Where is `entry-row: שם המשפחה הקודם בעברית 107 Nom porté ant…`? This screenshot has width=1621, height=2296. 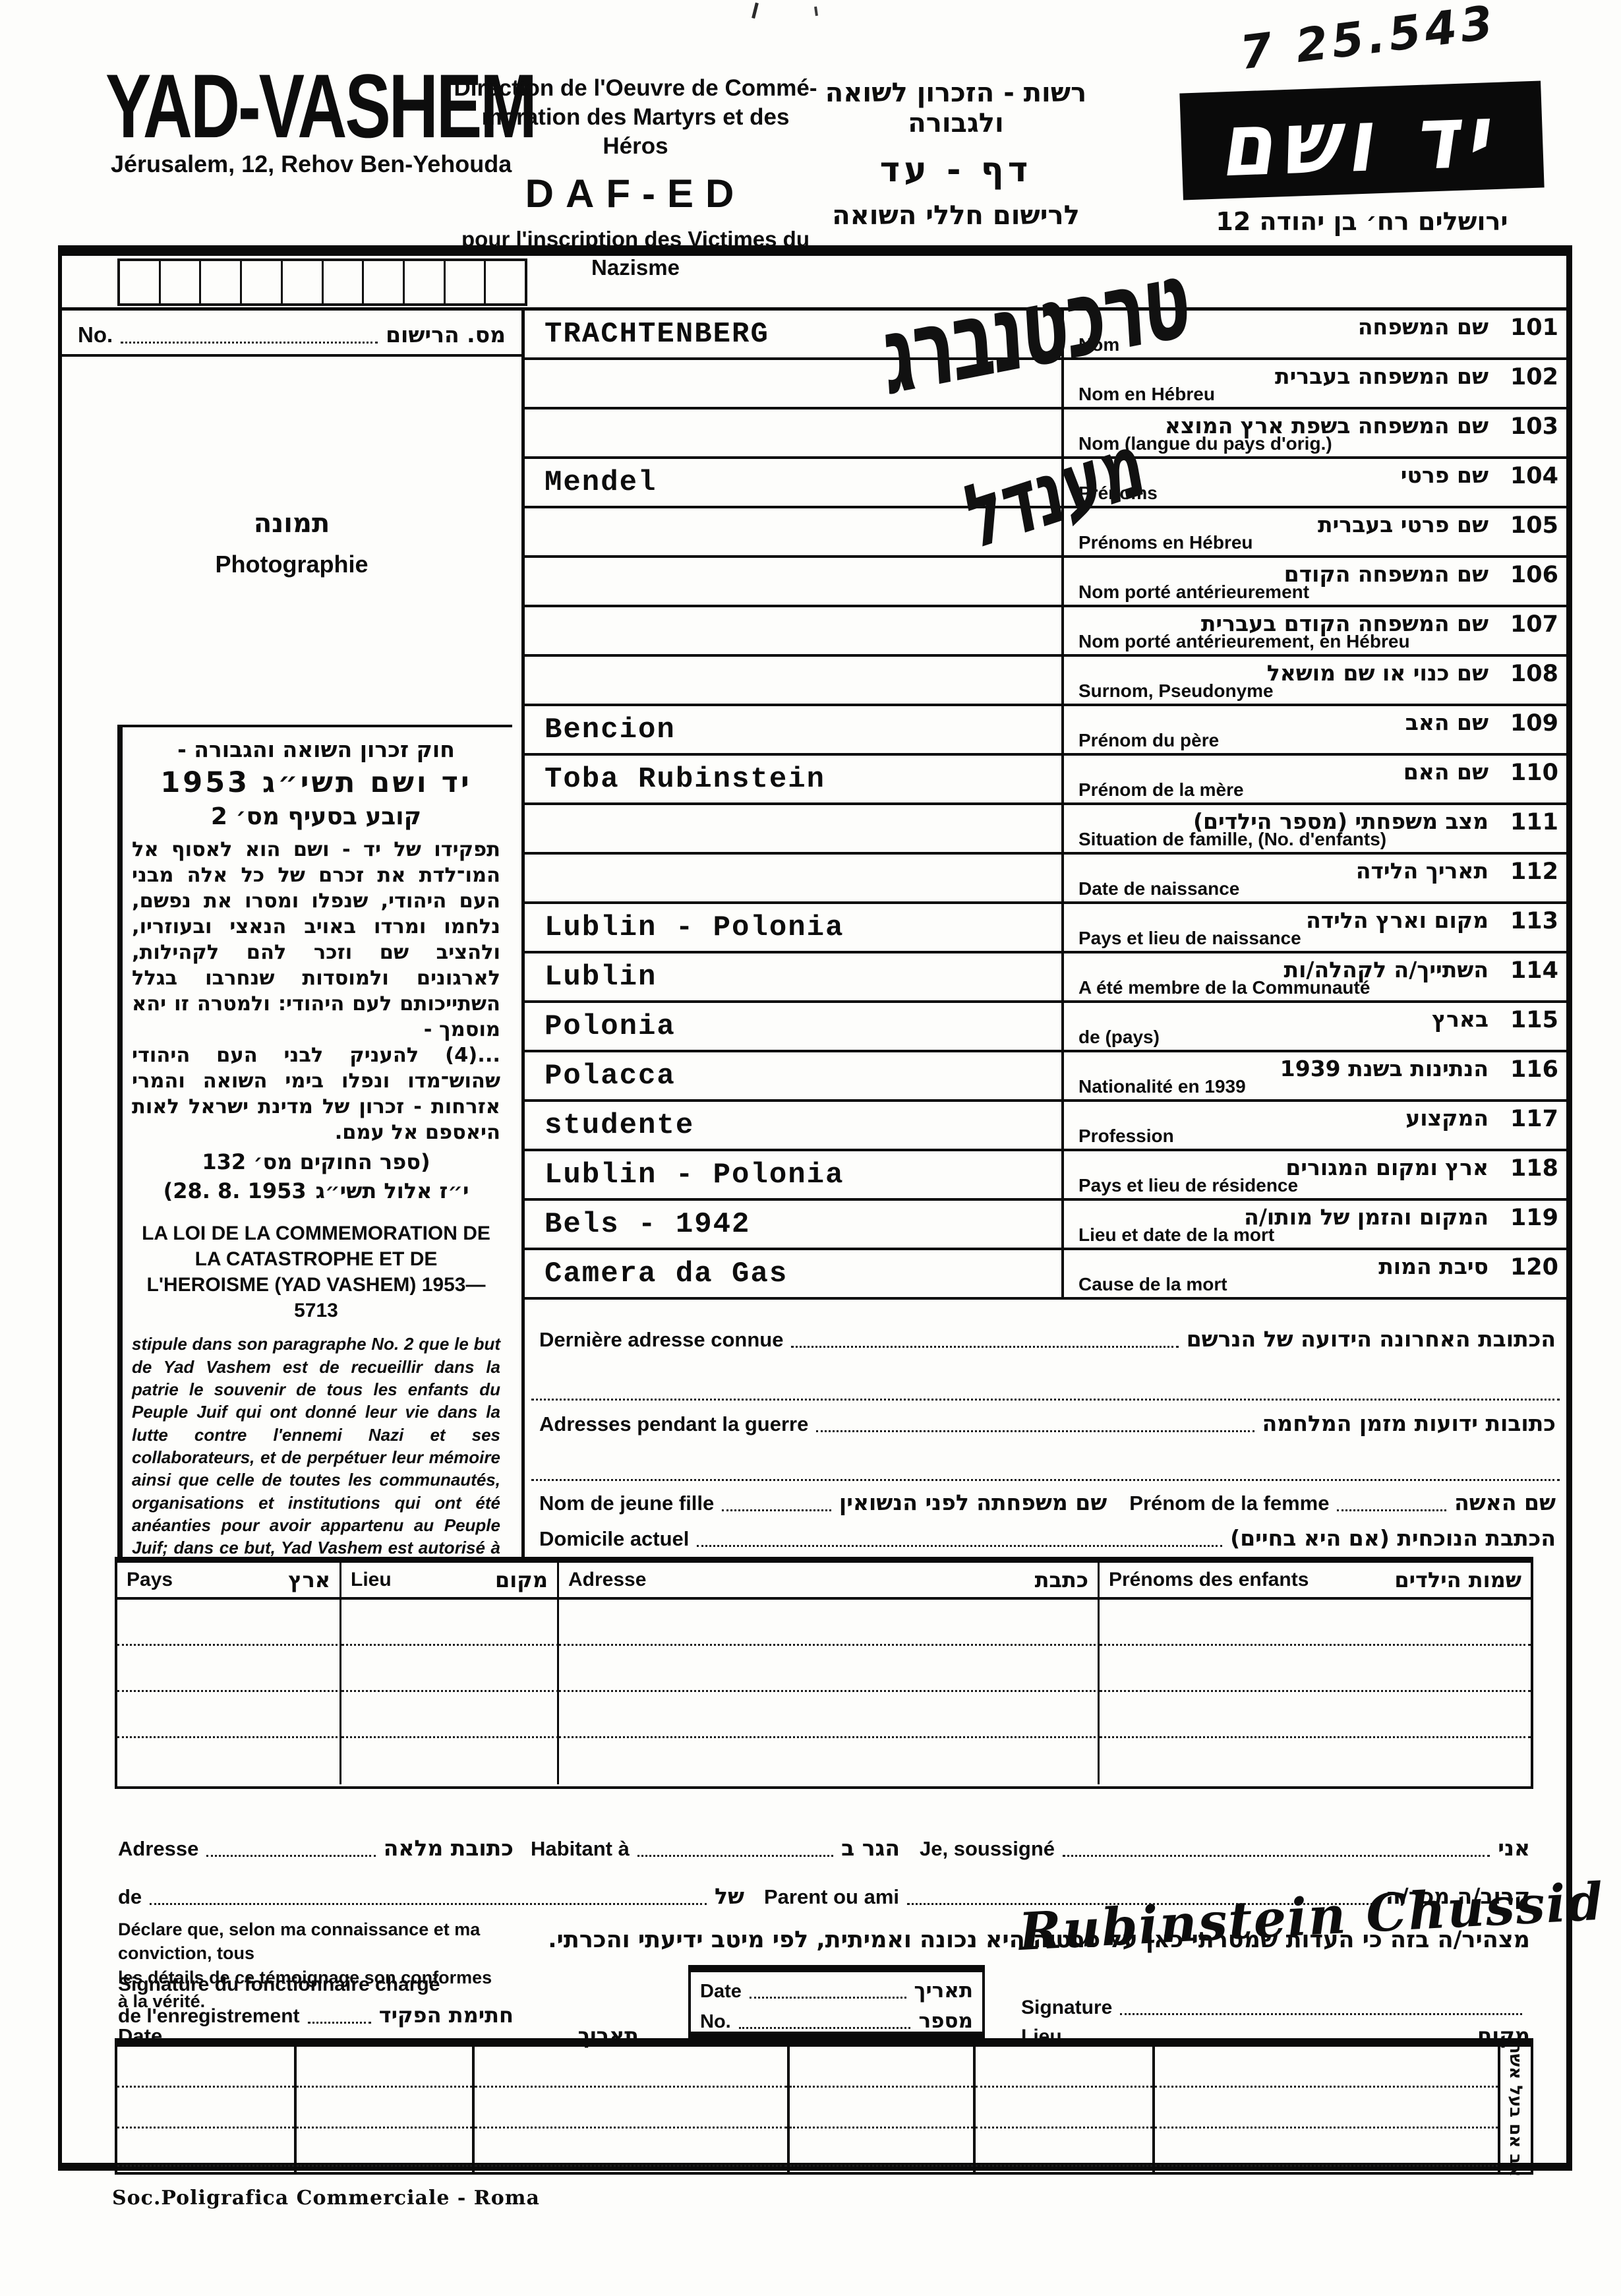 entry-row: שם המשפחה הקודם בעברית 107 Nom porté ant… is located at coordinates (1045, 632).